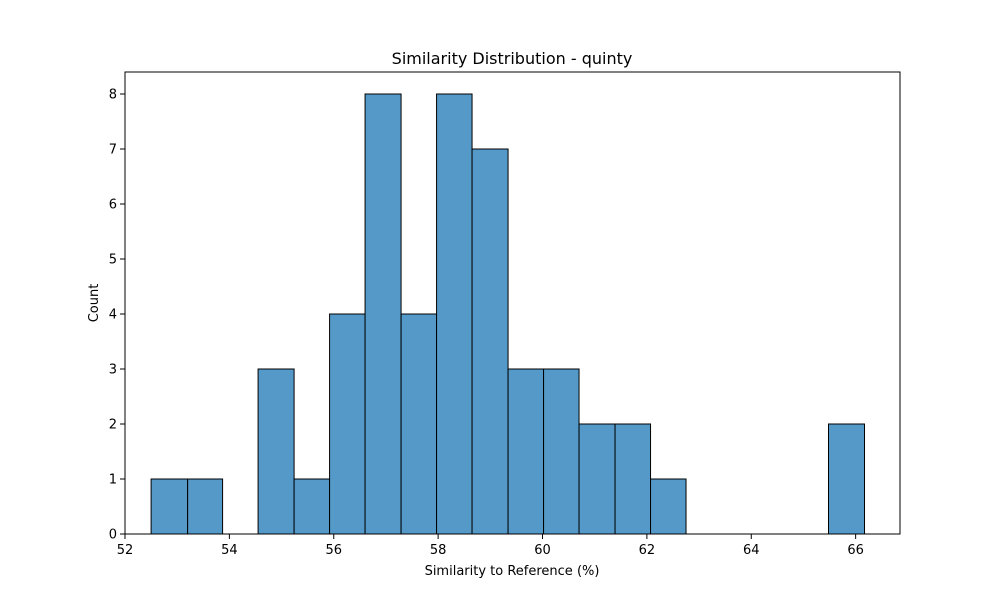 The image size is (1000, 605). Describe the element at coordinates (855, 550) in the screenshot. I see `x-tick-label: 66` at that location.